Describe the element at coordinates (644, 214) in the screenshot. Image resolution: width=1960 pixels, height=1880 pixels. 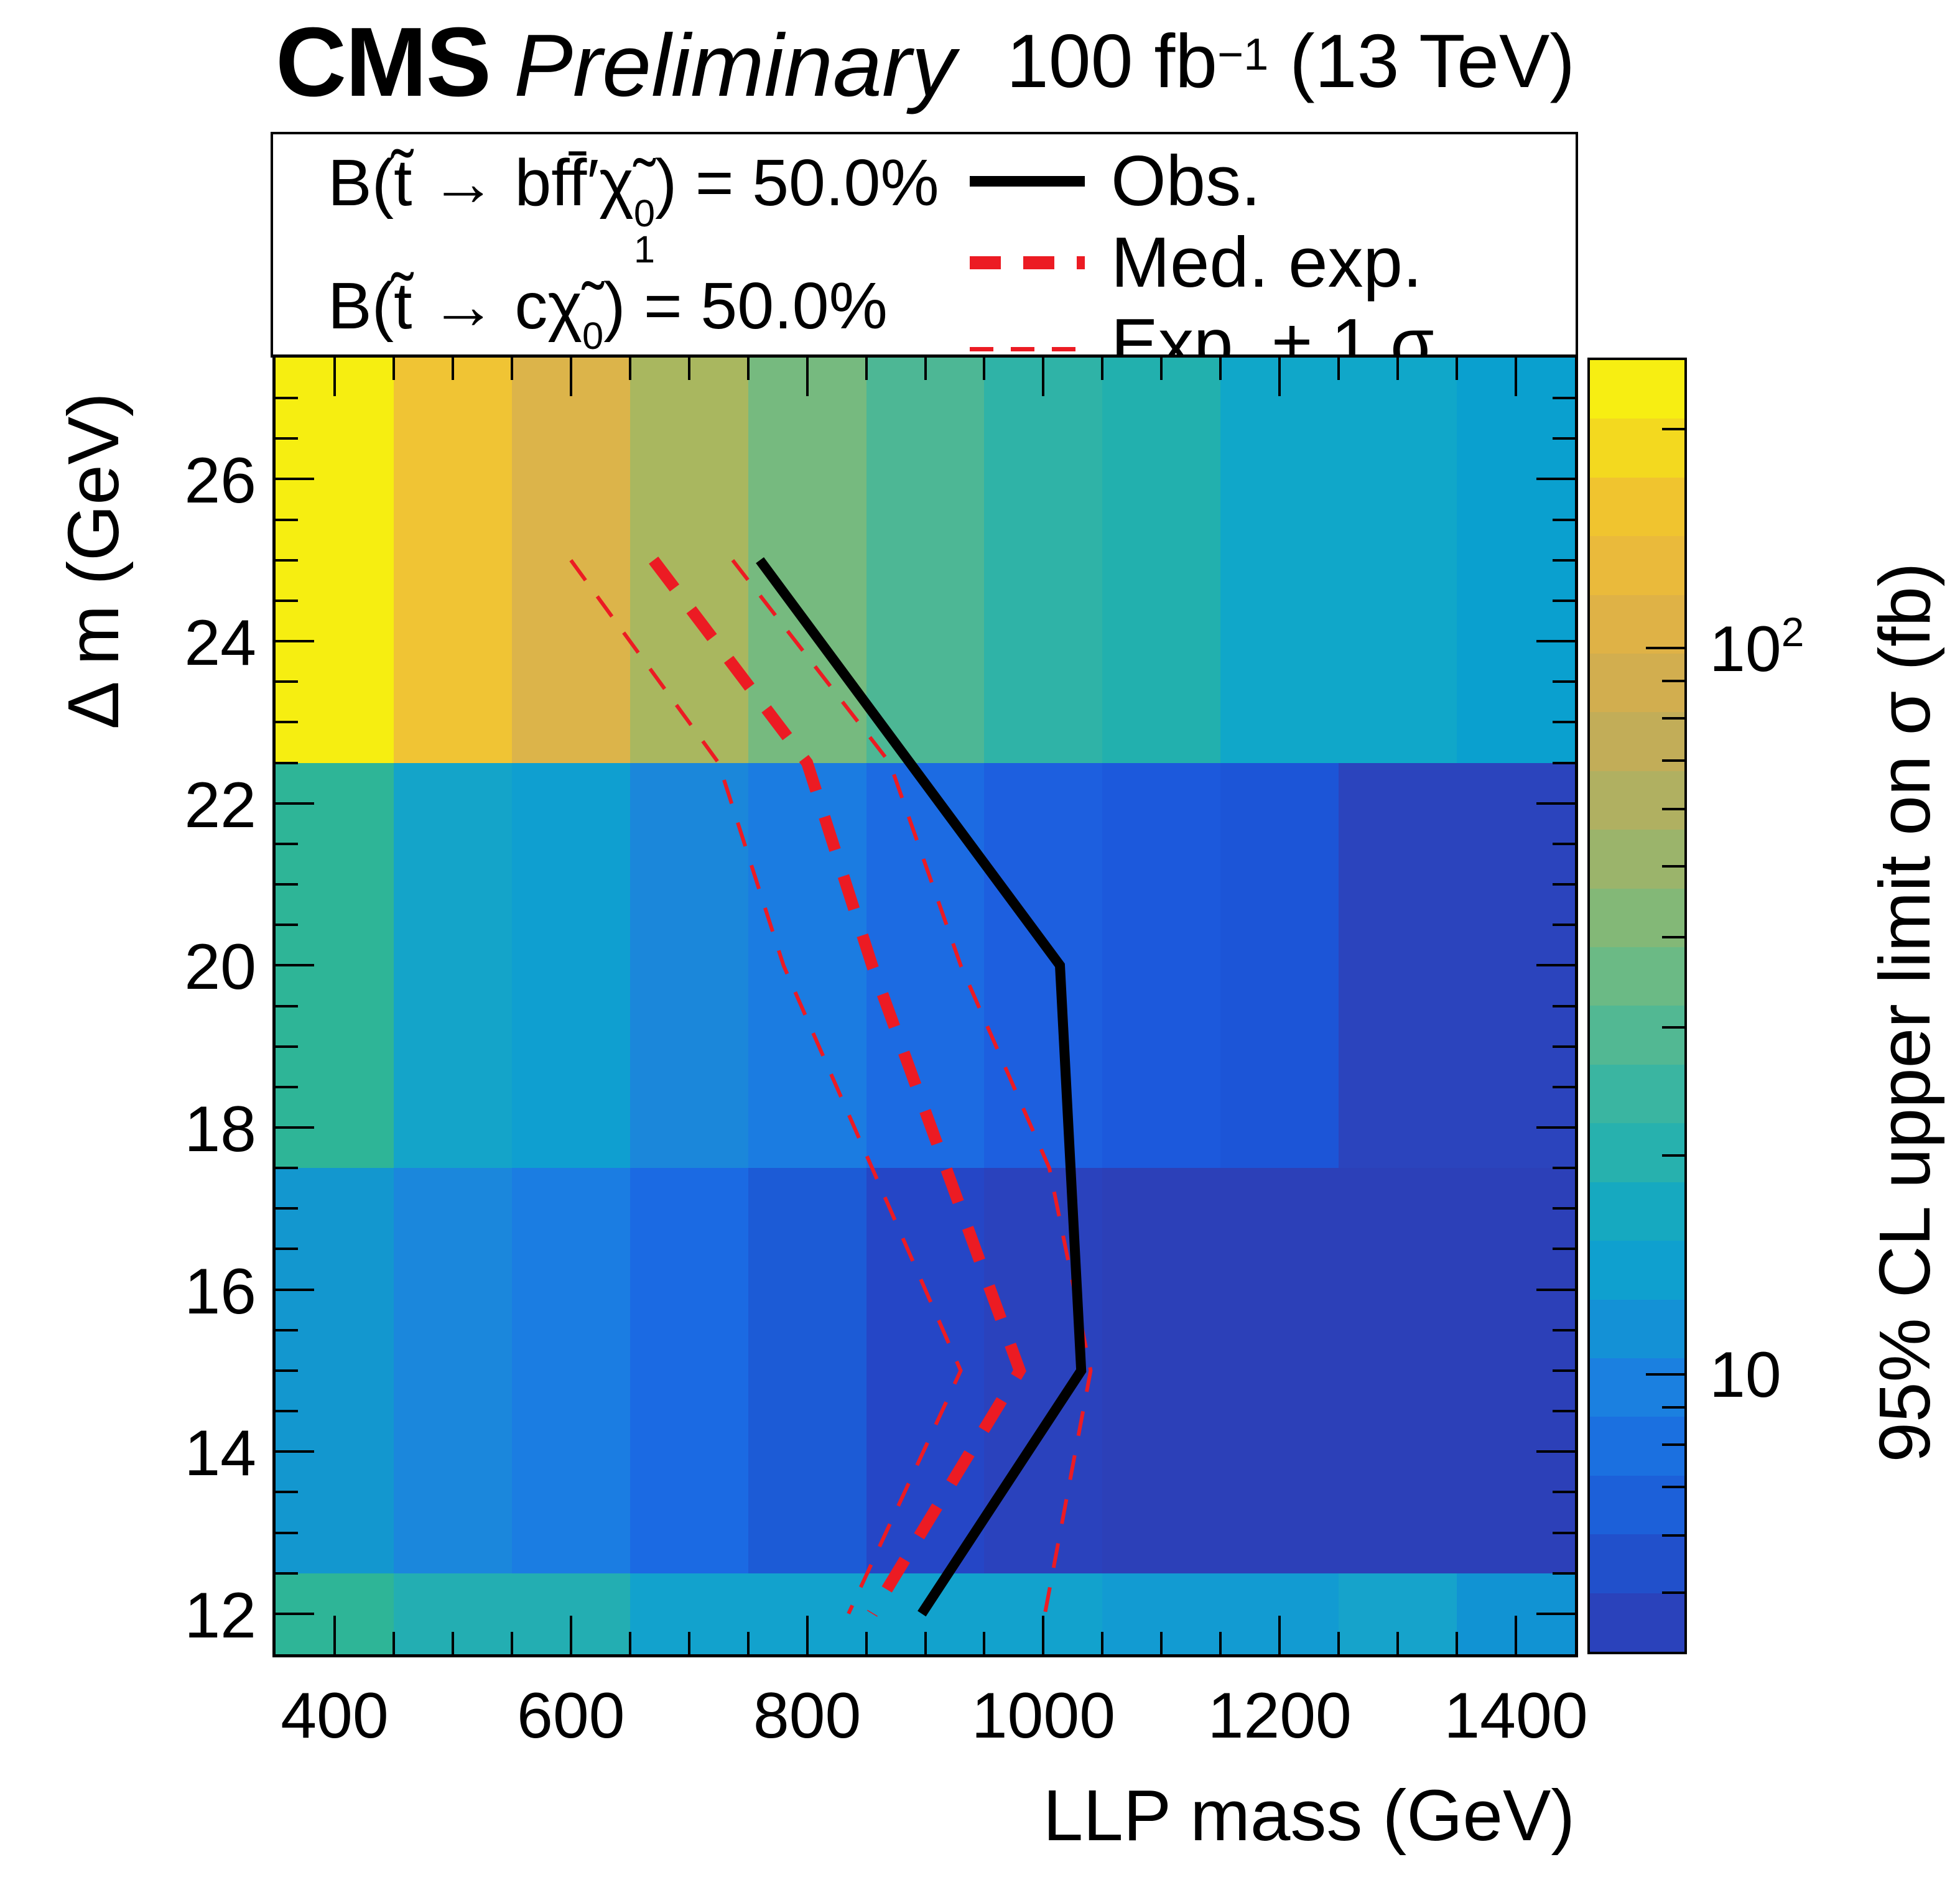
I see `br1-sup: 0` at that location.